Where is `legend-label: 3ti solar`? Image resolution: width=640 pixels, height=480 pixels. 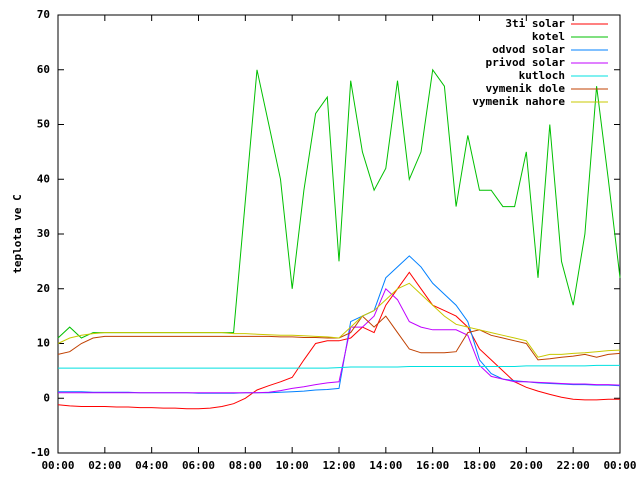 legend-label: 3ti solar is located at coordinates (535, 23).